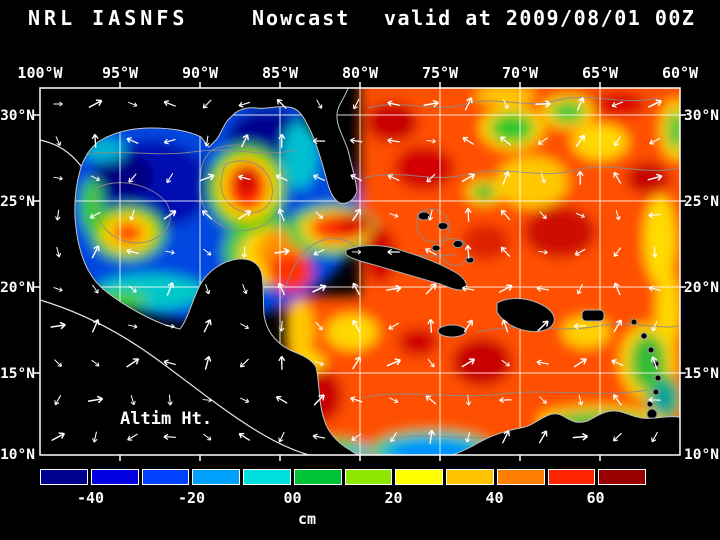 The image size is (720, 540). Describe the element at coordinates (701, 374) in the screenshot. I see `lat-label-right-15n: 15°N` at that location.